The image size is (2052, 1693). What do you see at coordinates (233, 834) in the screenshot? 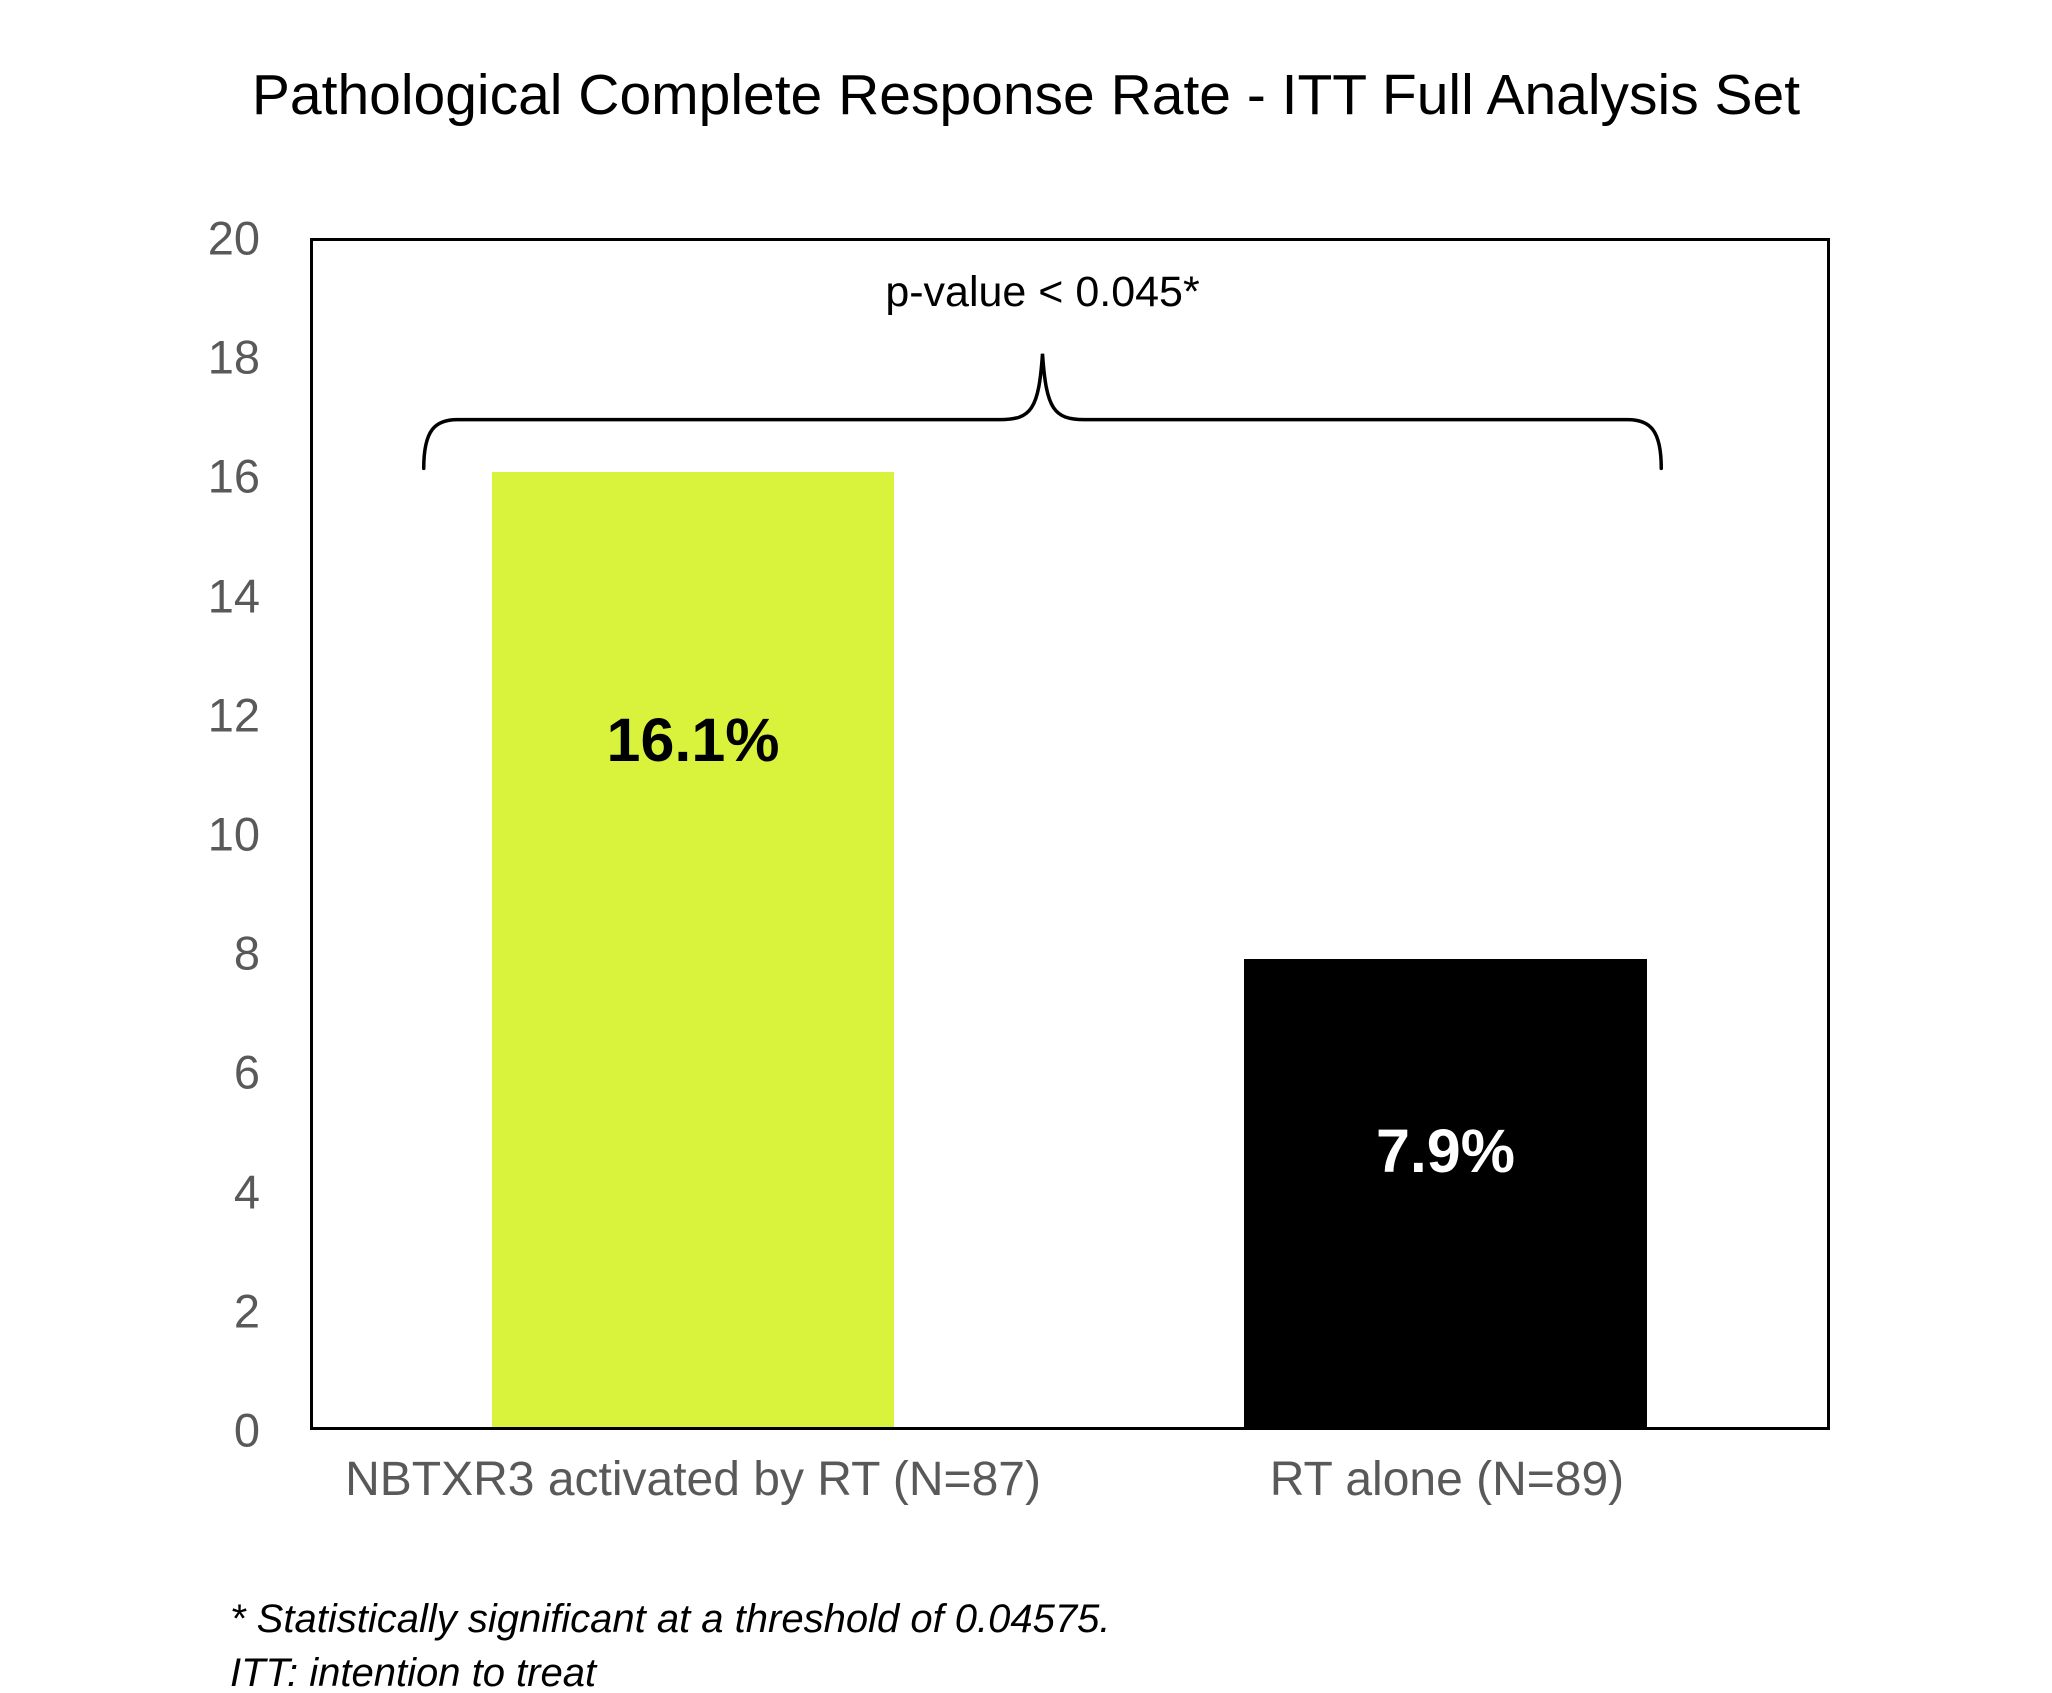
I see `y-tick-label: 10` at bounding box center [233, 834].